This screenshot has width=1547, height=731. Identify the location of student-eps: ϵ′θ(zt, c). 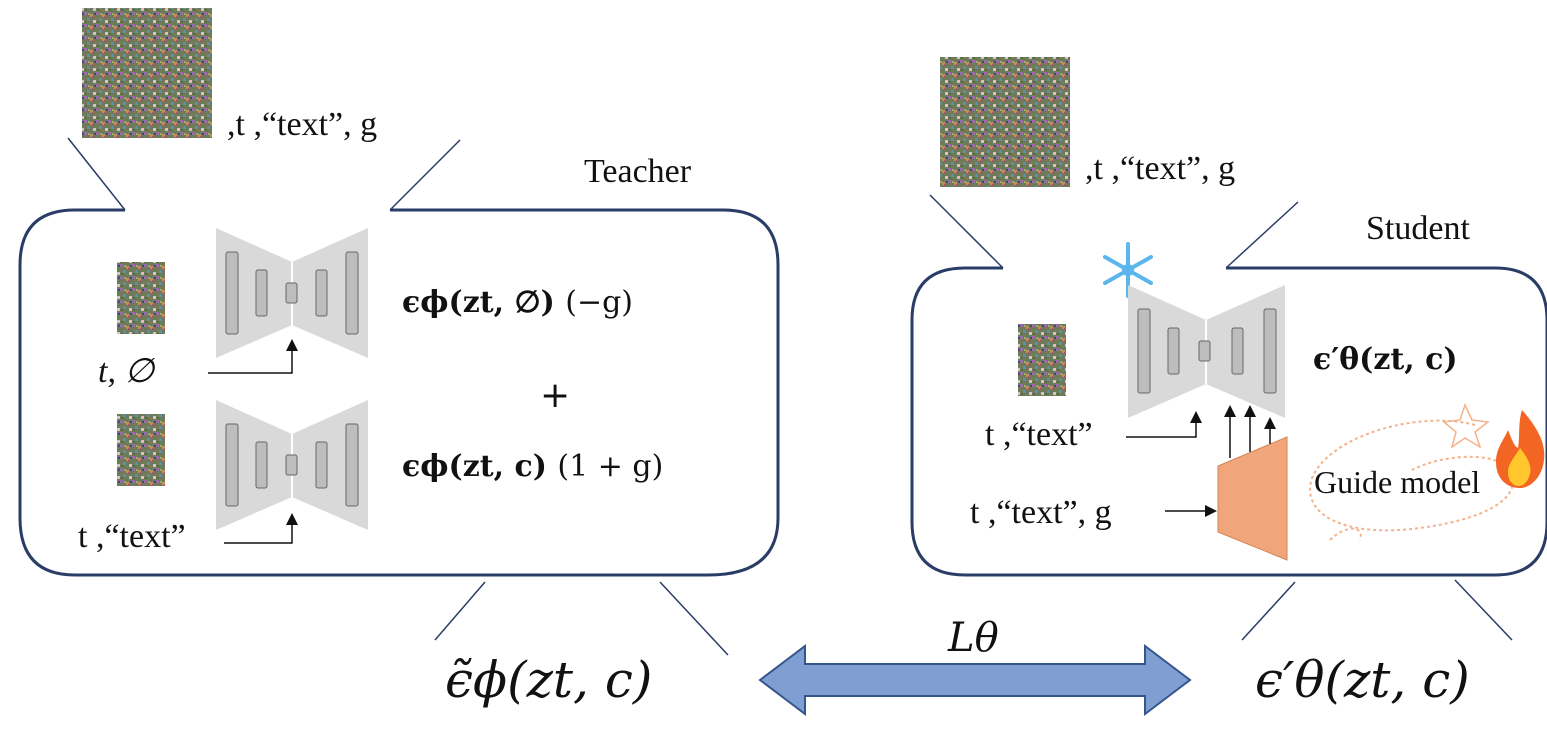
(1385, 359).